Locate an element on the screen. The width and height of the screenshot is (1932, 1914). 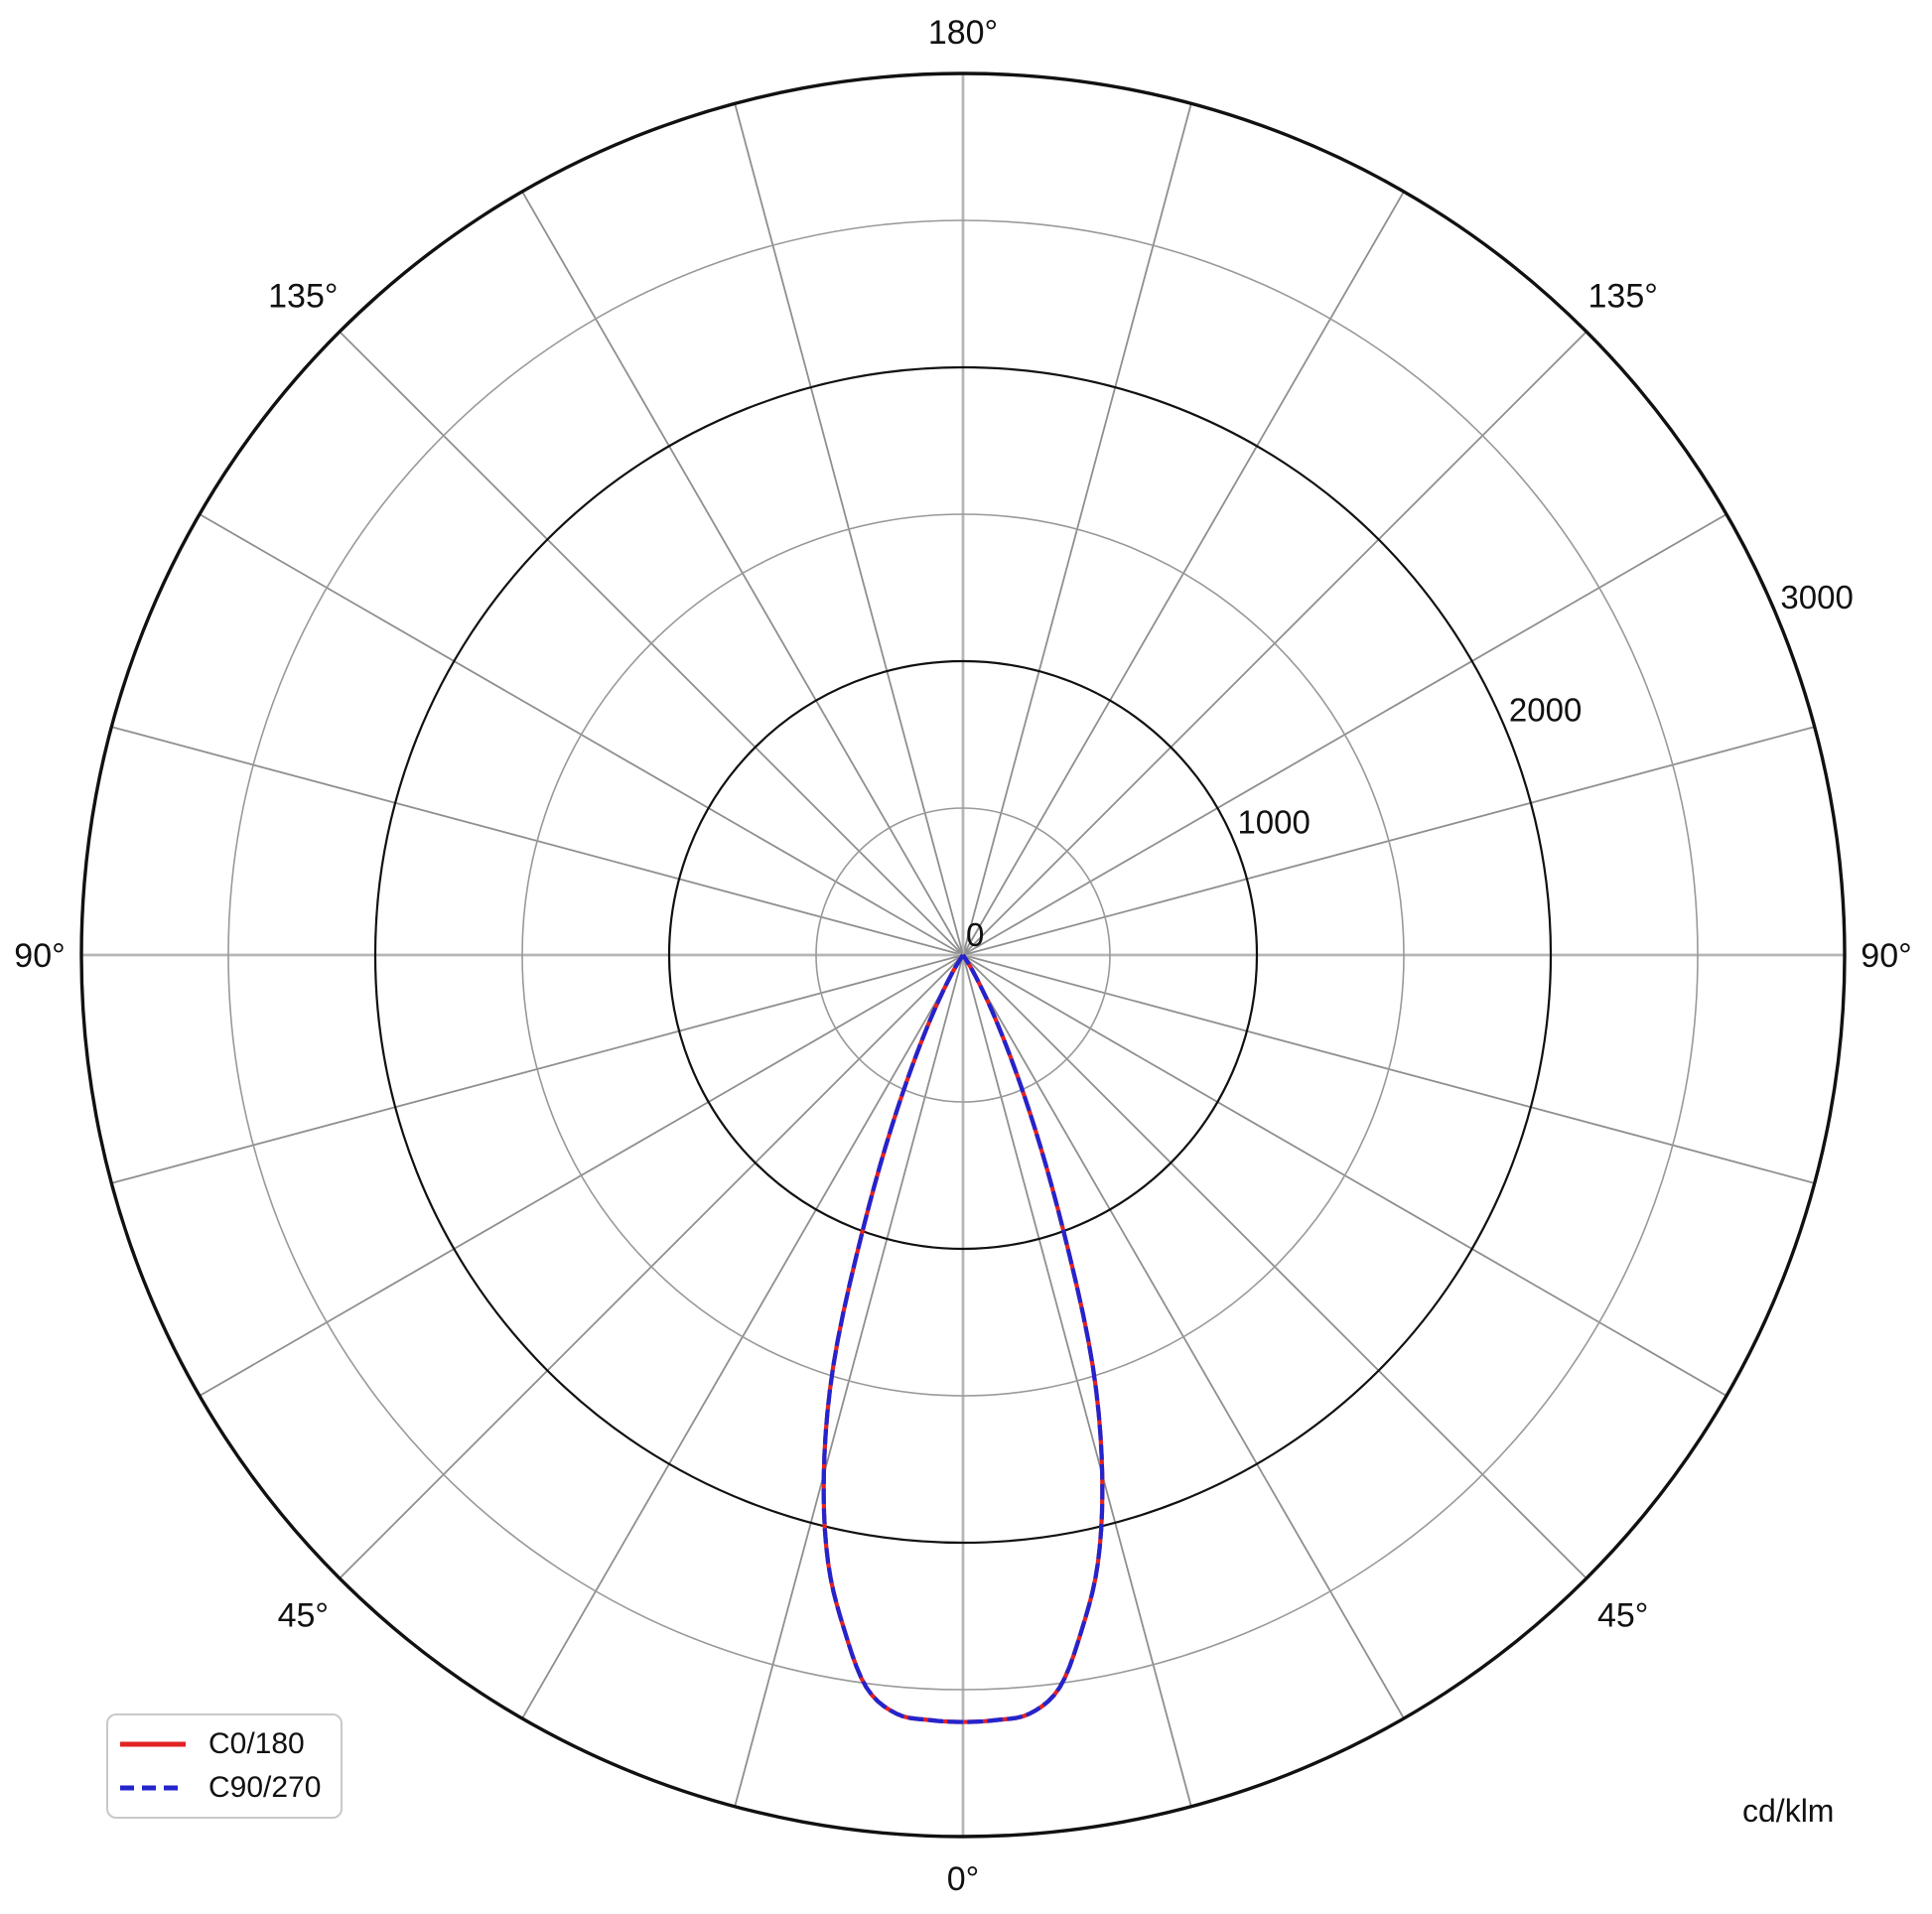
angle-tick-label: 0° is located at coordinates (963, 1879).